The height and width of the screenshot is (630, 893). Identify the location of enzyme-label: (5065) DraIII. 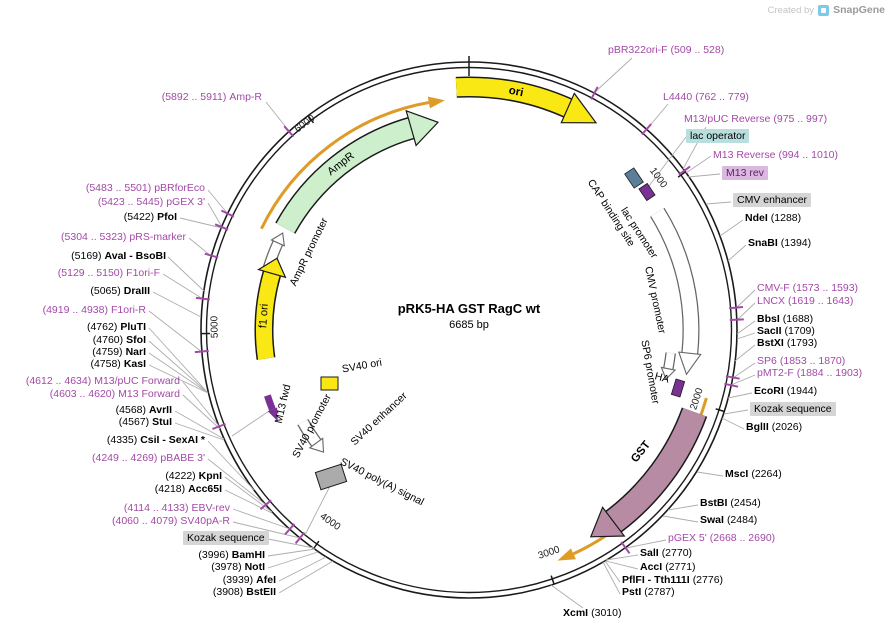
(120, 291).